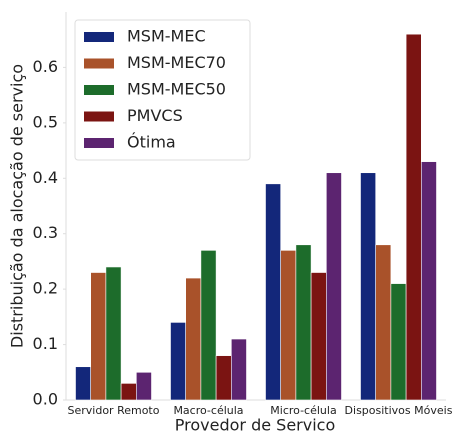  What do you see at coordinates (45, 232) in the screenshot?
I see `y-tick-label: 0.3` at bounding box center [45, 232].